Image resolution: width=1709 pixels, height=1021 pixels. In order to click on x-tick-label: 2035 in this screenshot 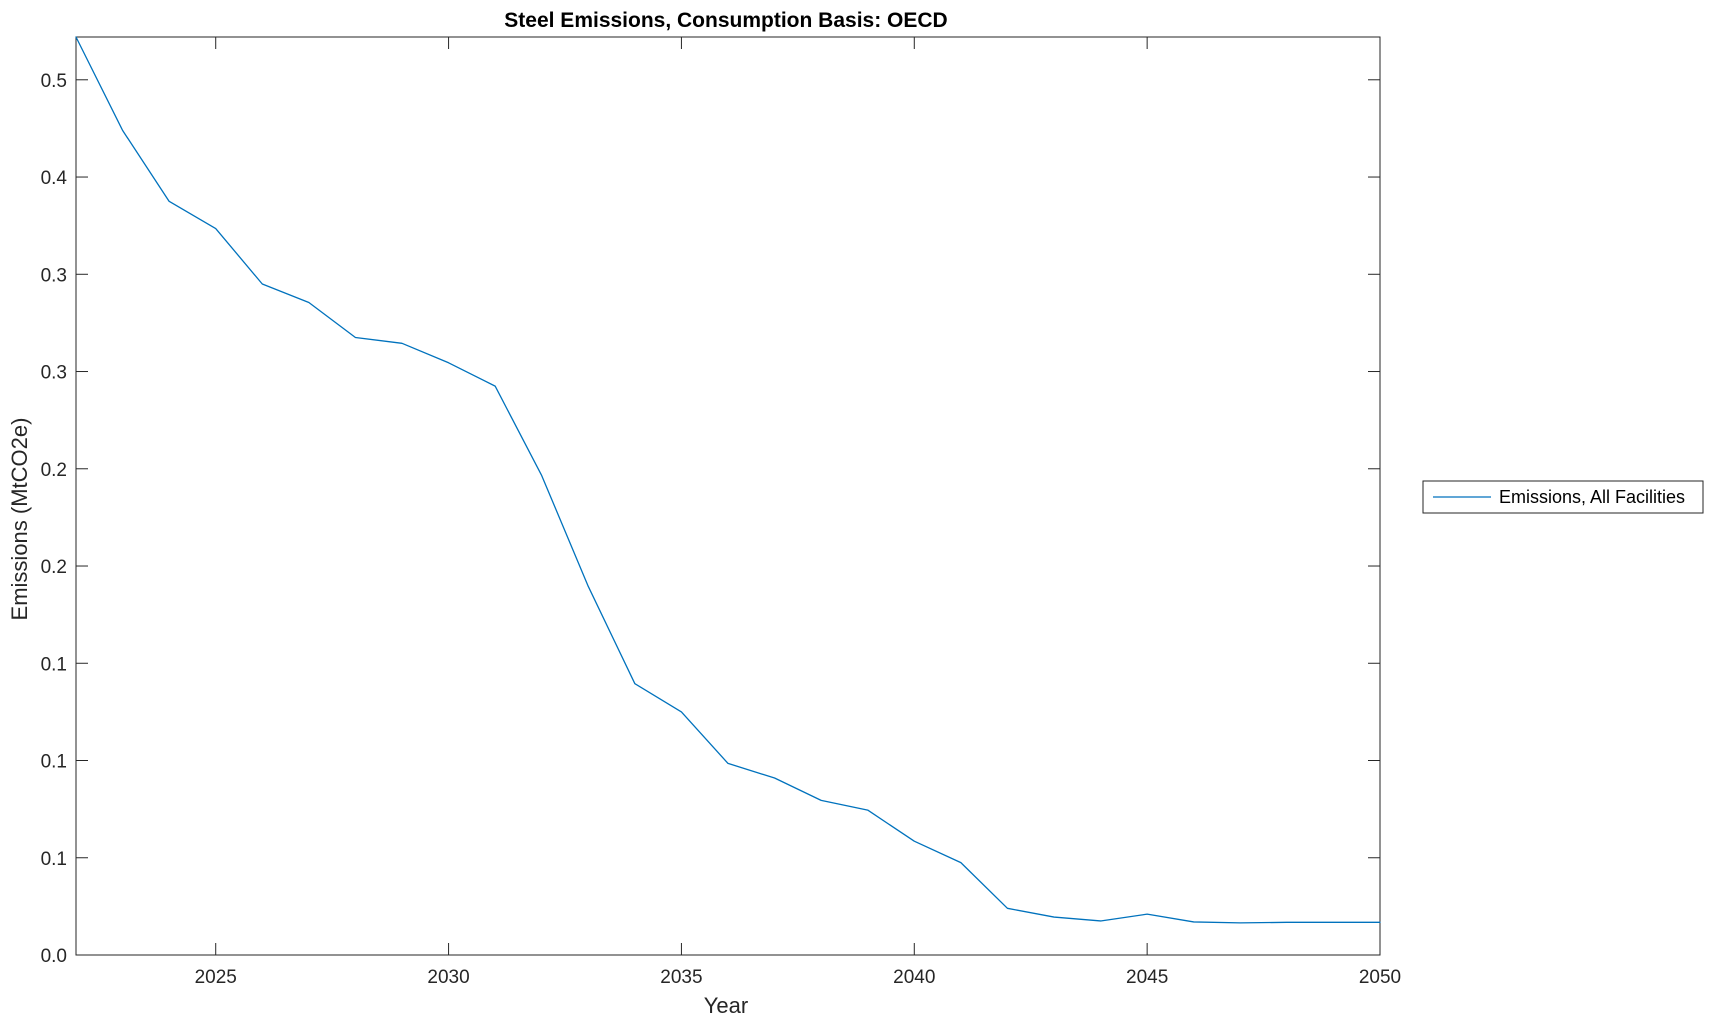, I will do `click(681, 977)`.